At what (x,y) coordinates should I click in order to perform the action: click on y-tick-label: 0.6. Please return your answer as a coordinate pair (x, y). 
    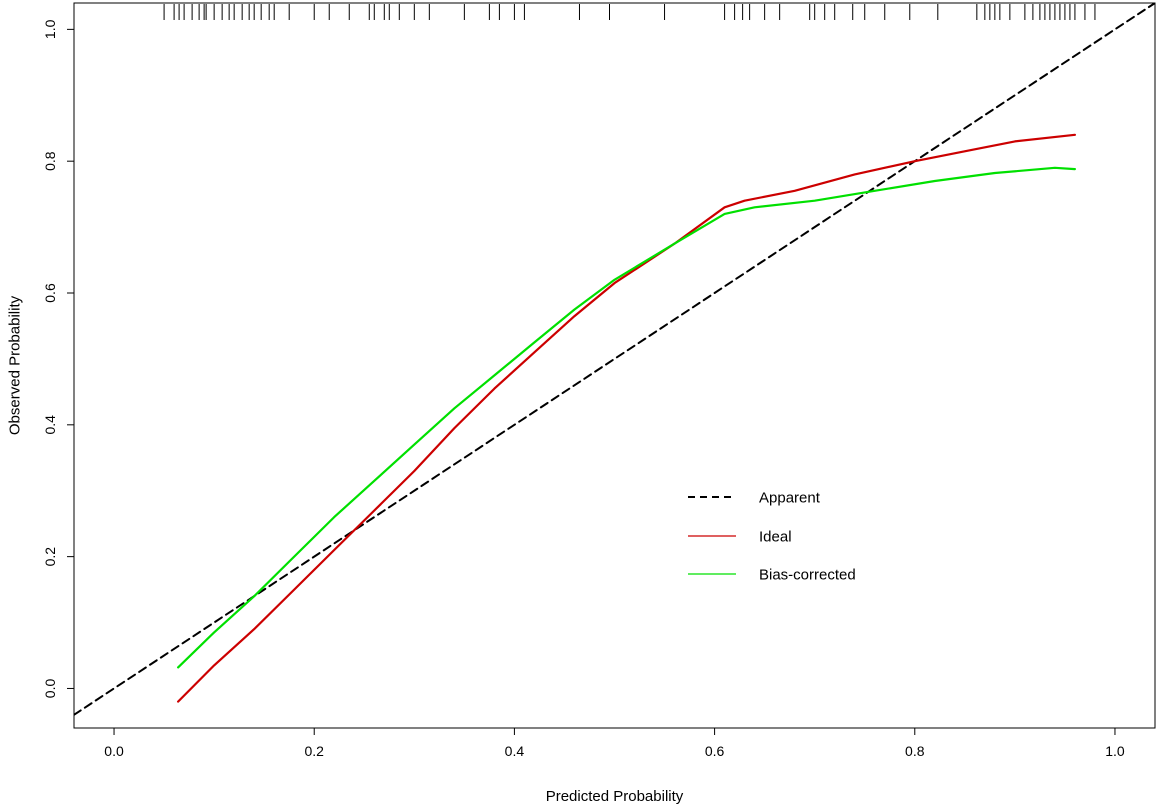
    Looking at the image, I should click on (50, 293).